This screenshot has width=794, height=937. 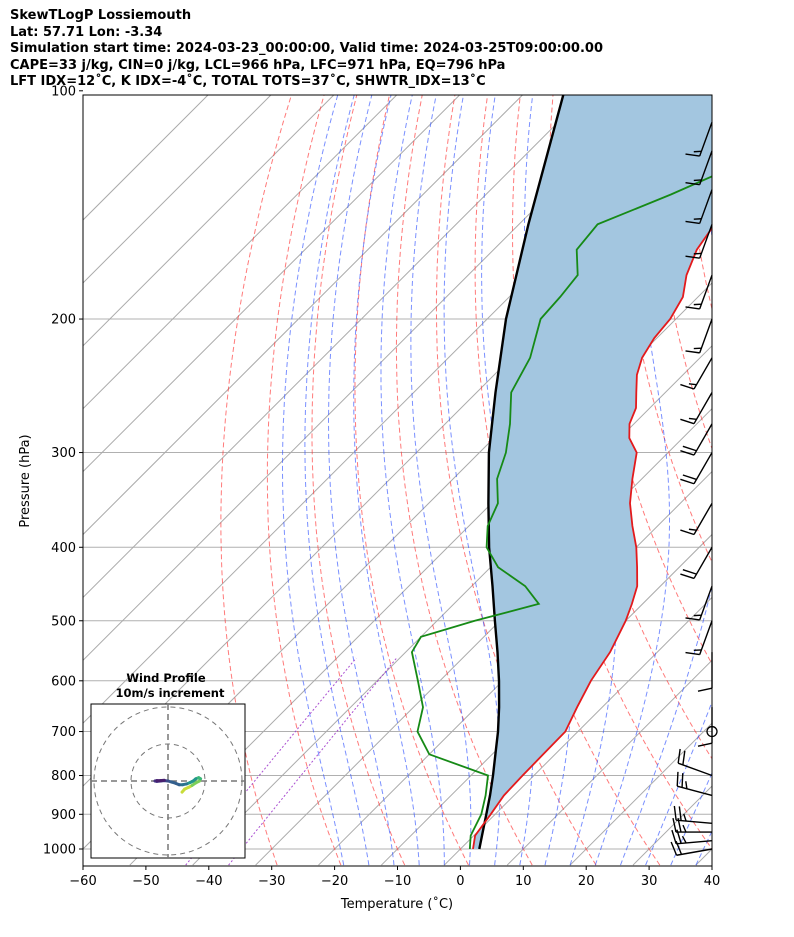 What do you see at coordinates (396, 904) in the screenshot?
I see `x-axis-label: Temperature (˚C)` at bounding box center [396, 904].